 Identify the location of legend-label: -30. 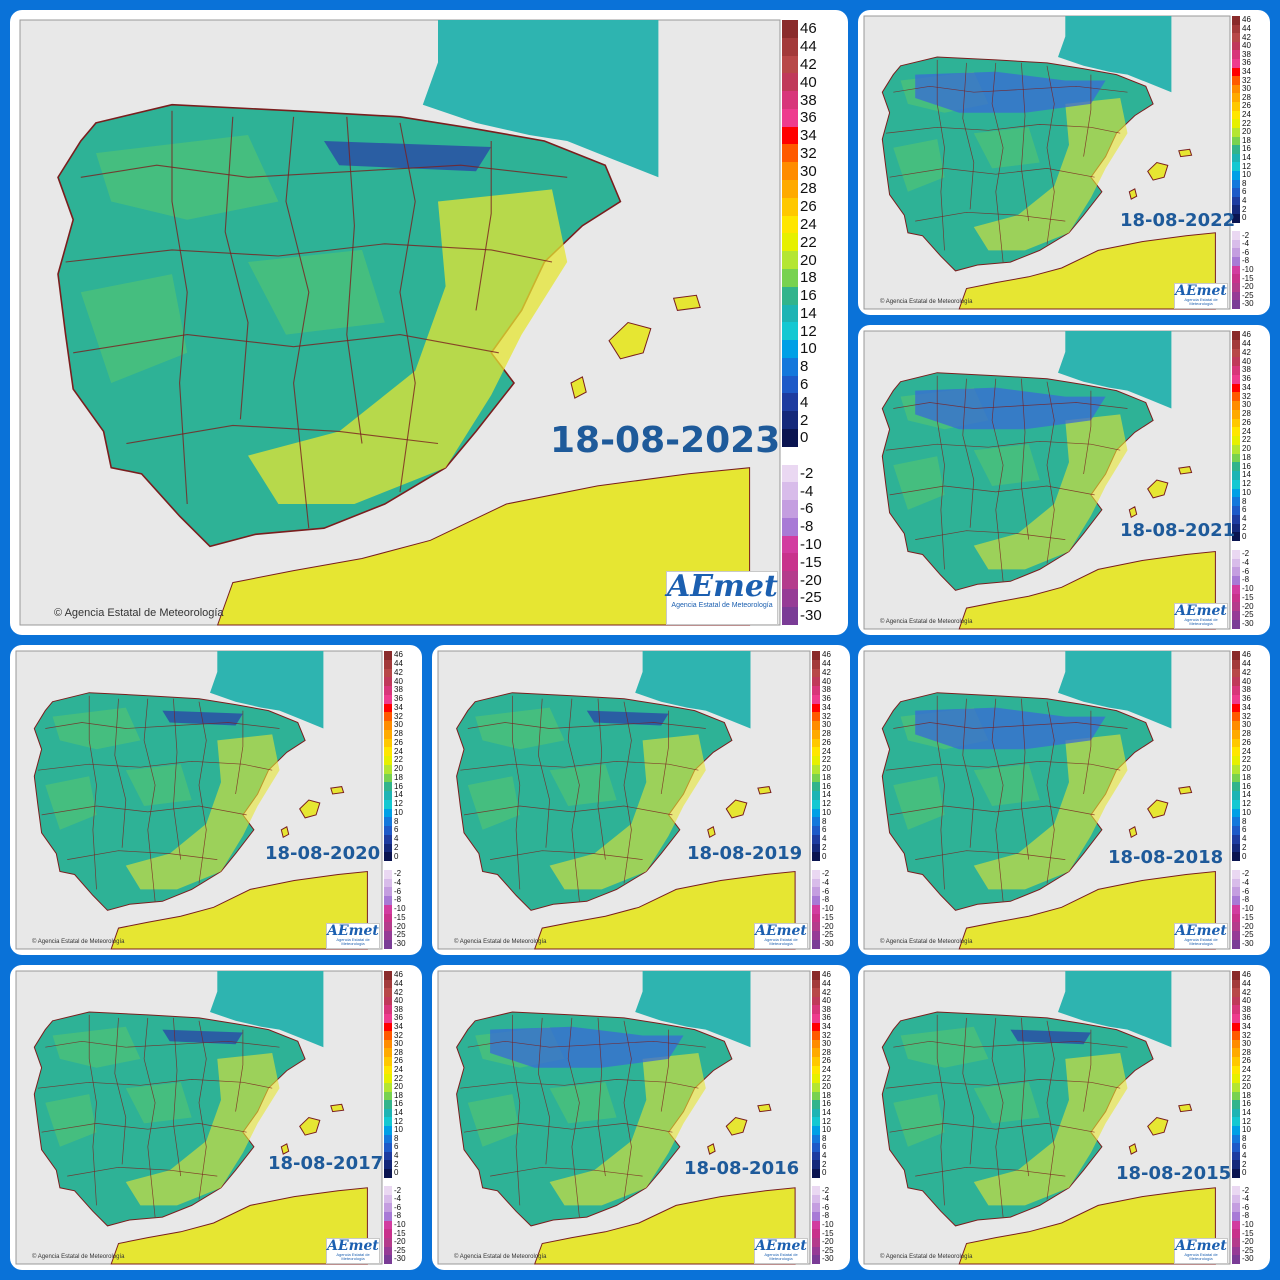
(1248, 304).